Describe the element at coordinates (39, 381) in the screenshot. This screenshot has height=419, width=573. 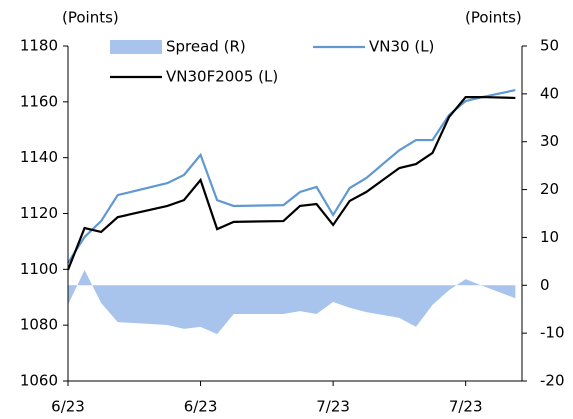
I see `y-tick-label: 1060` at that location.